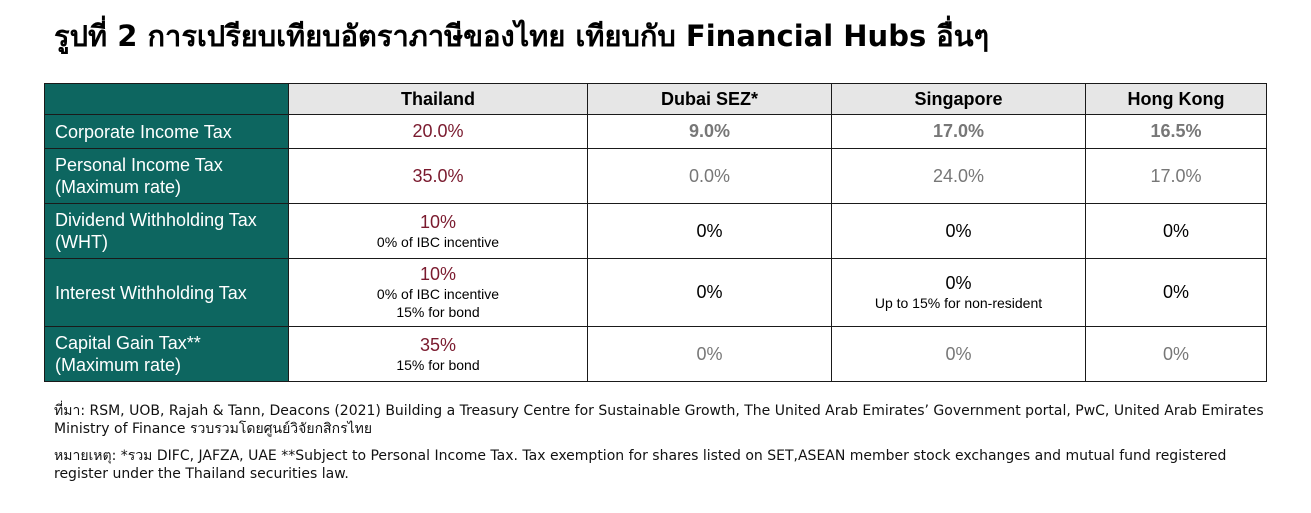  I want to click on header-corner, so click(166, 99).